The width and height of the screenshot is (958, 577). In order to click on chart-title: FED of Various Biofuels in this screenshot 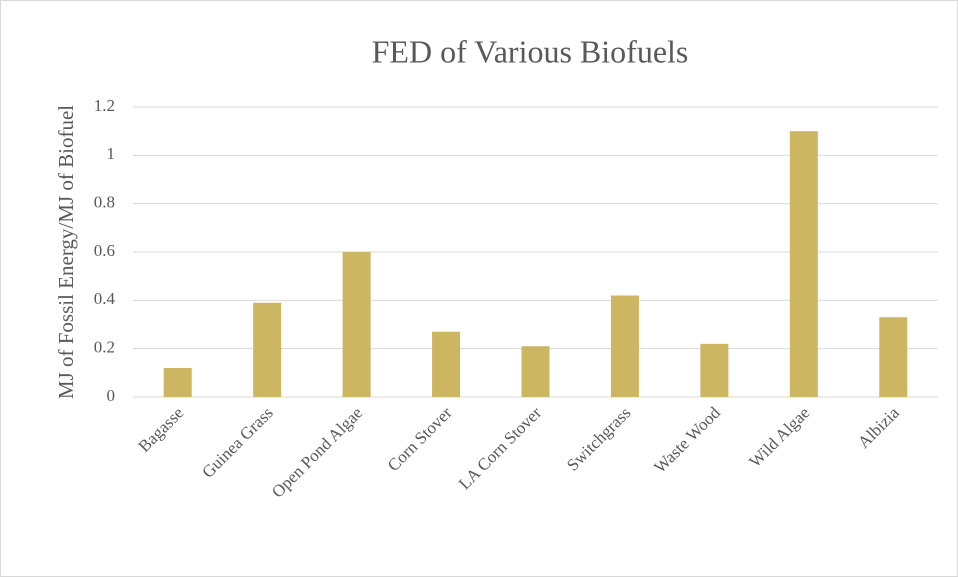, I will do `click(530, 51)`.